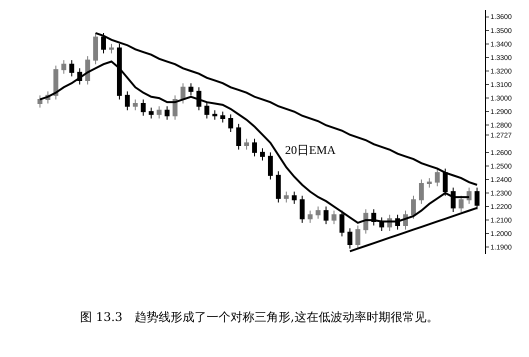 The height and width of the screenshot is (357, 529). I want to click on annotation: 20日EMA, so click(310, 150).